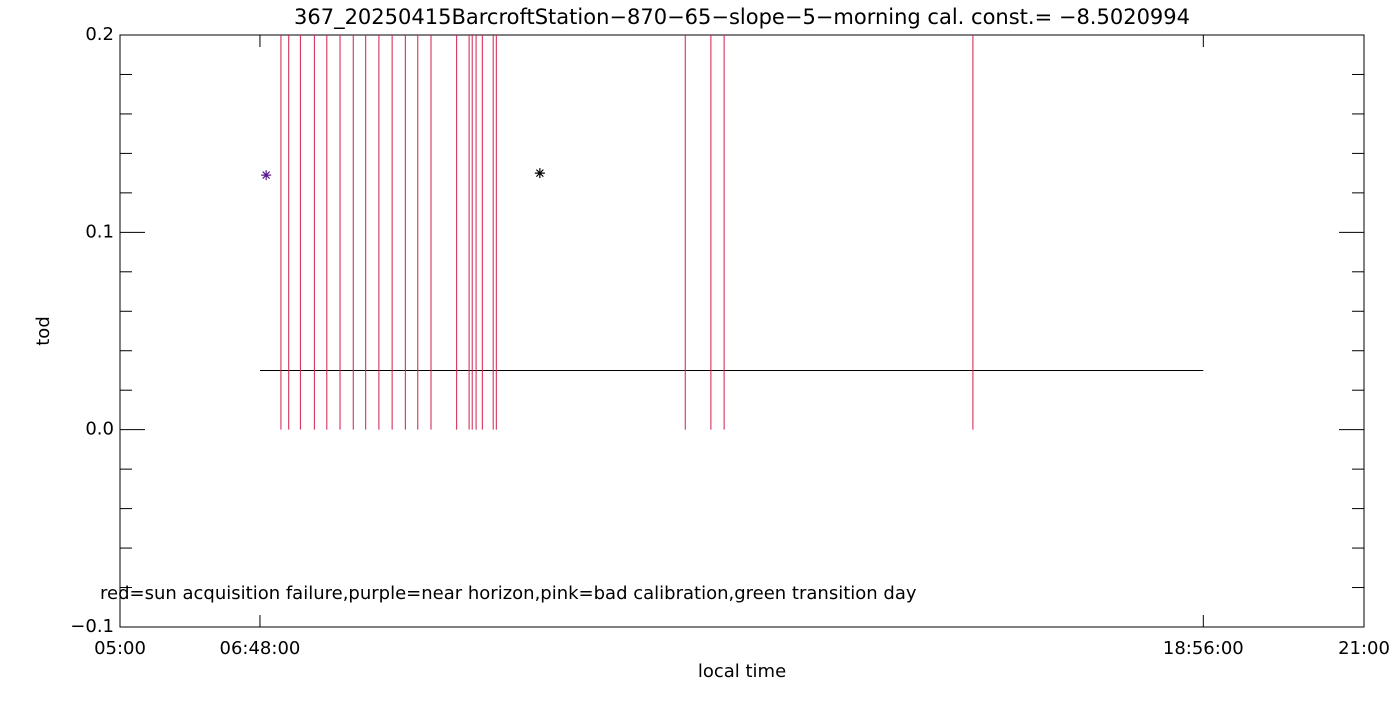  I want to click on x-tick-label: 05:00, so click(120, 648).